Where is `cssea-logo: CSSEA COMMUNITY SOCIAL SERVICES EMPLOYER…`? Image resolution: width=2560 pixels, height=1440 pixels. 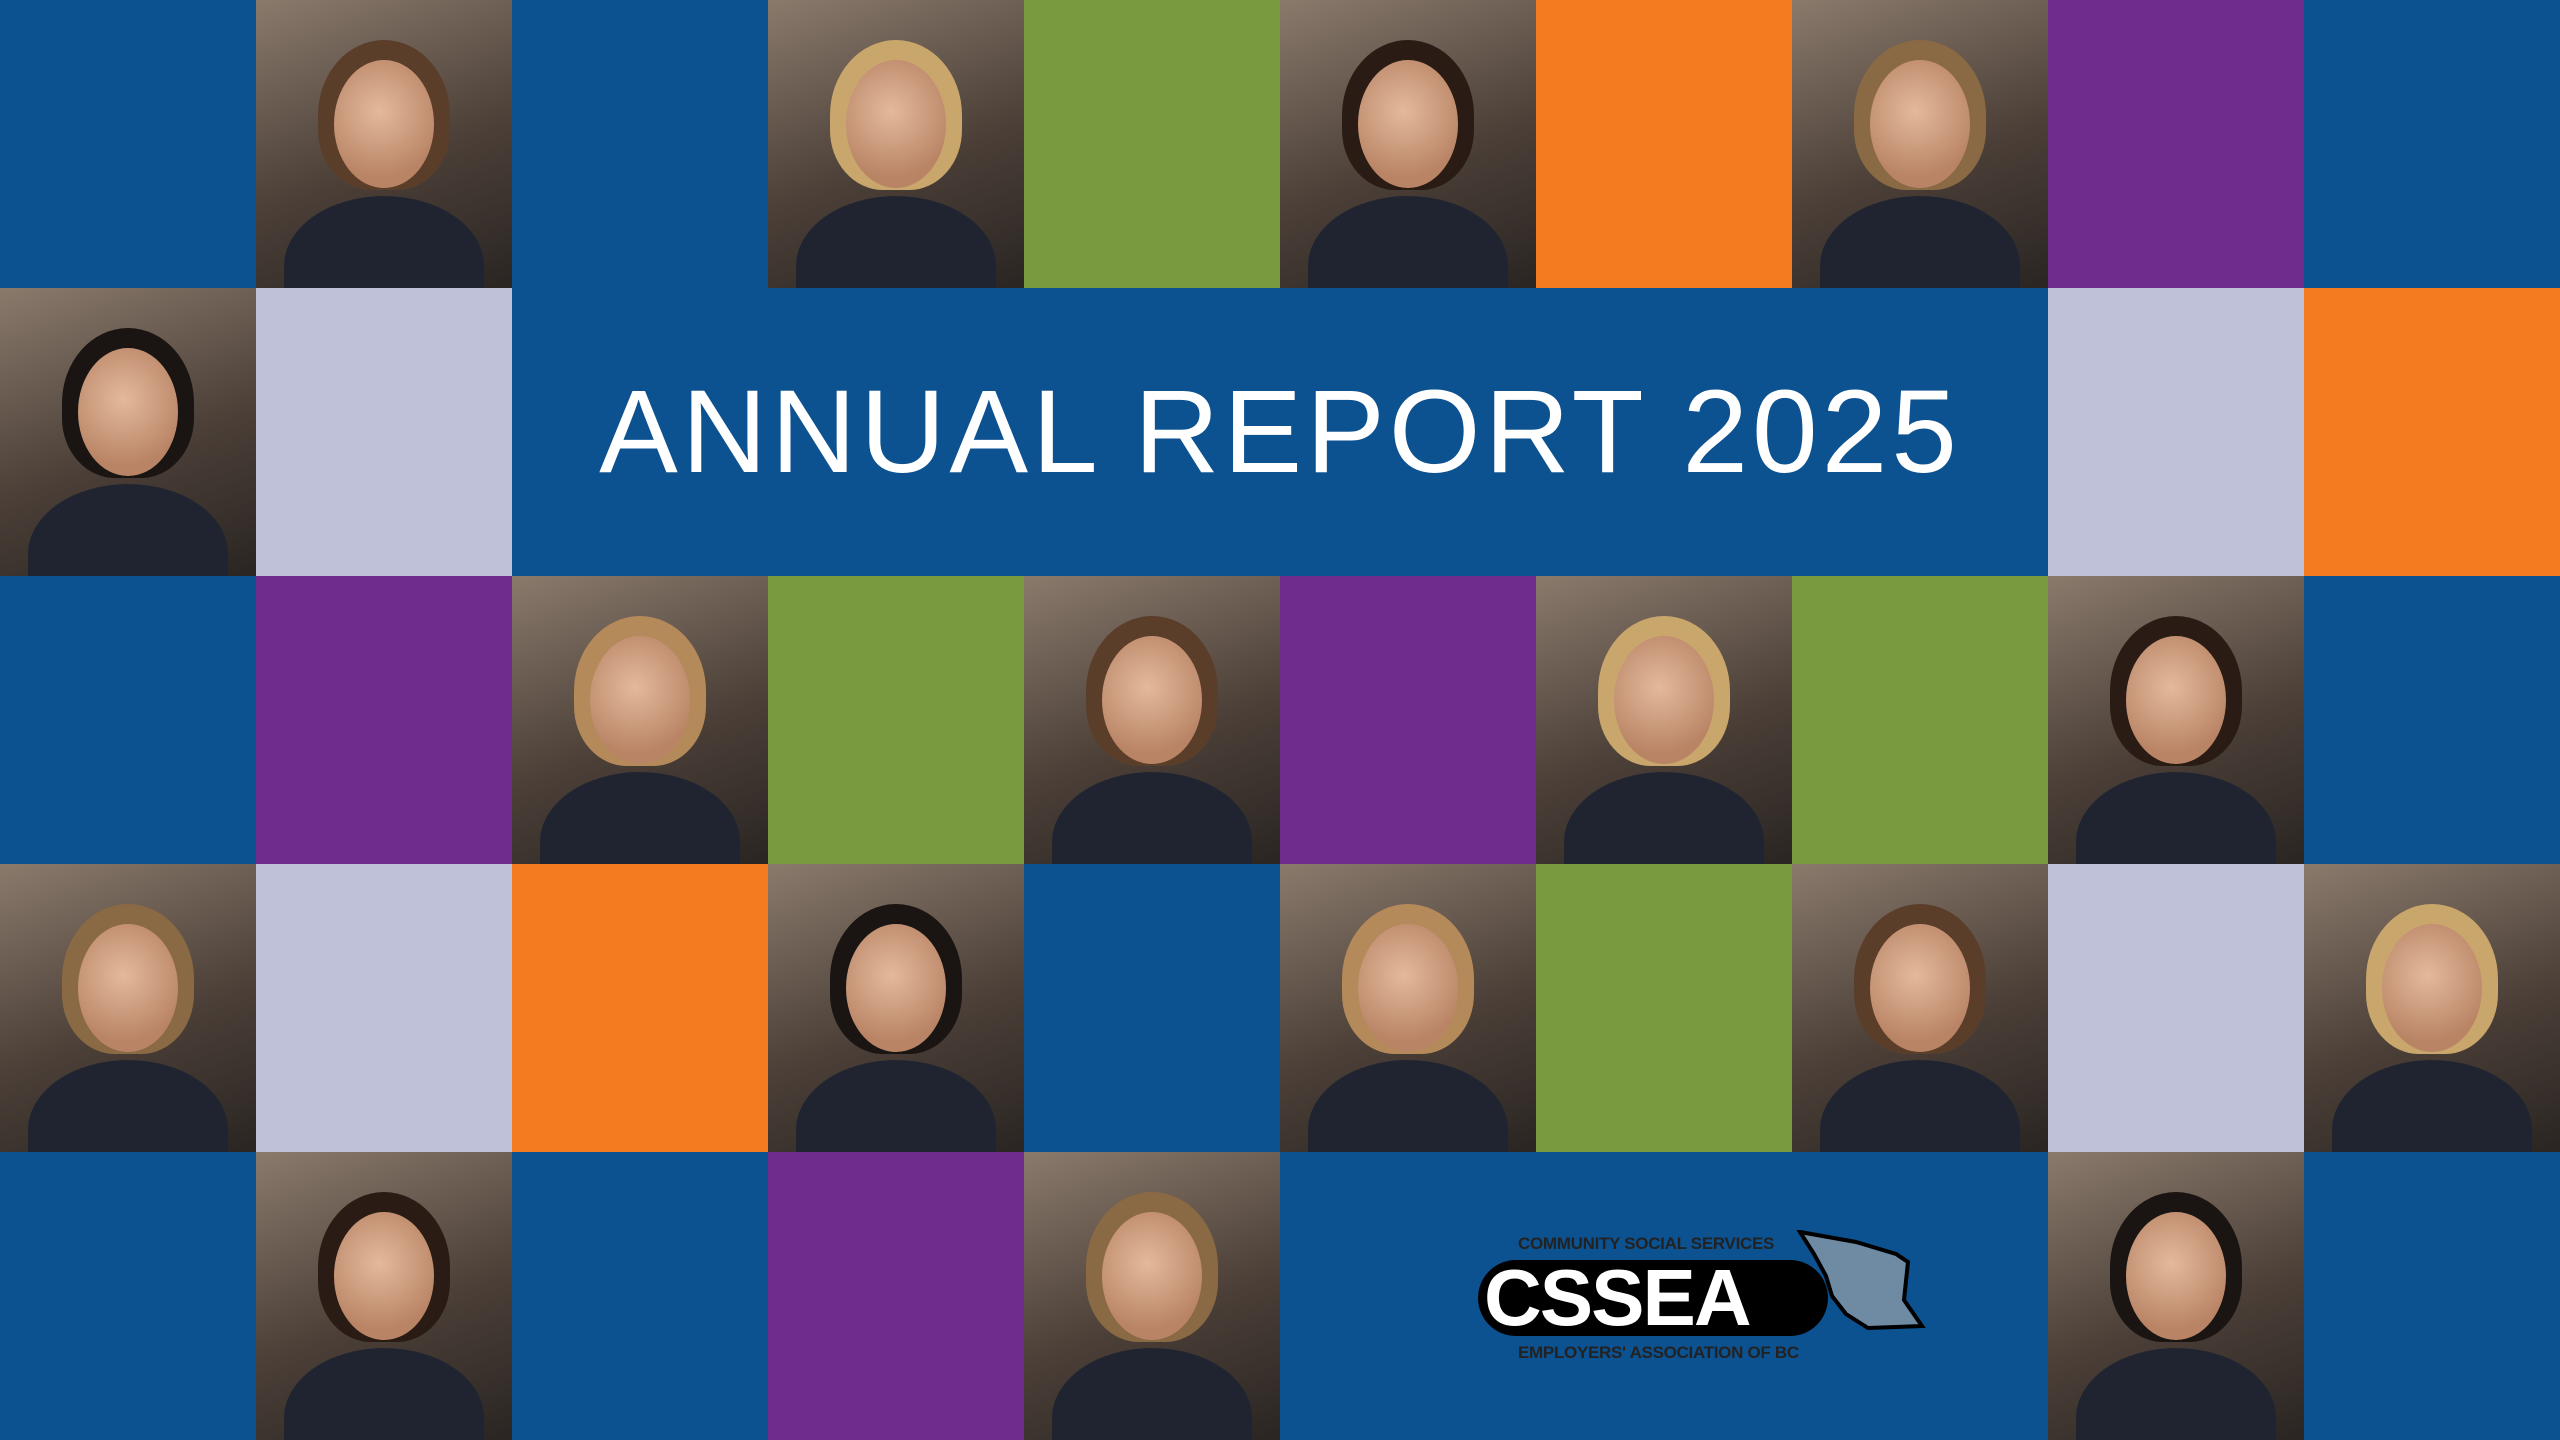 cssea-logo: CSSEA COMMUNITY SOCIAL SERVICES EMPLOYER… is located at coordinates (1703, 1300).